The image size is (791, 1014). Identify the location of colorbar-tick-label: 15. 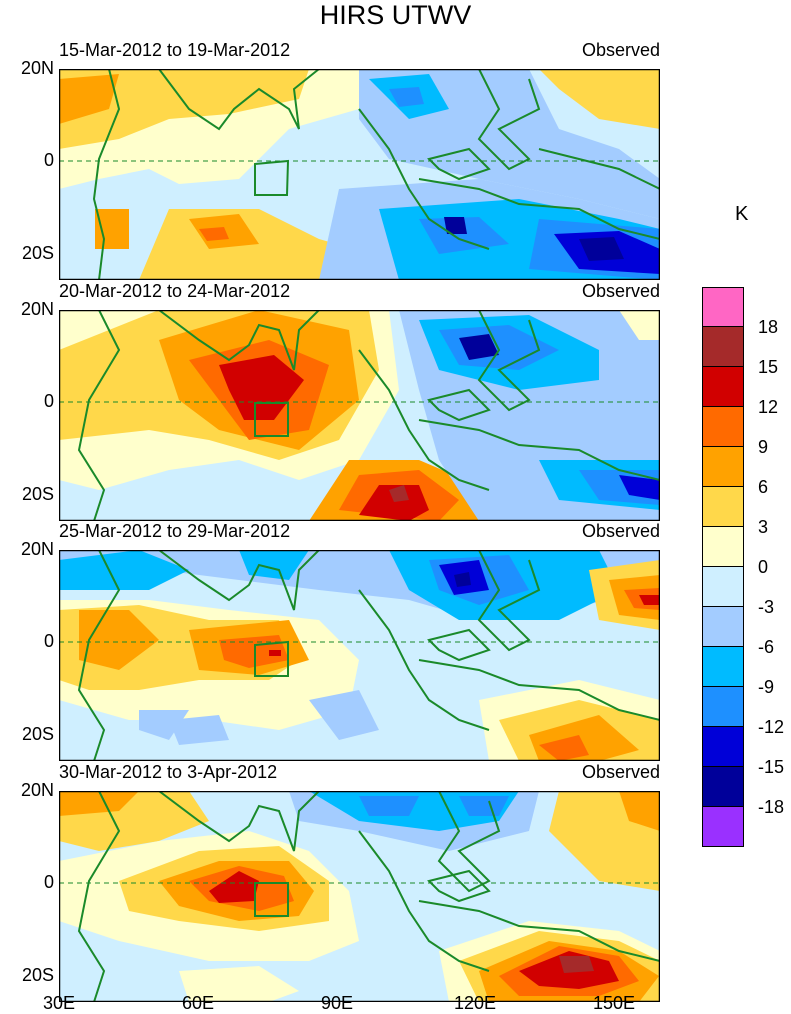
(768, 367).